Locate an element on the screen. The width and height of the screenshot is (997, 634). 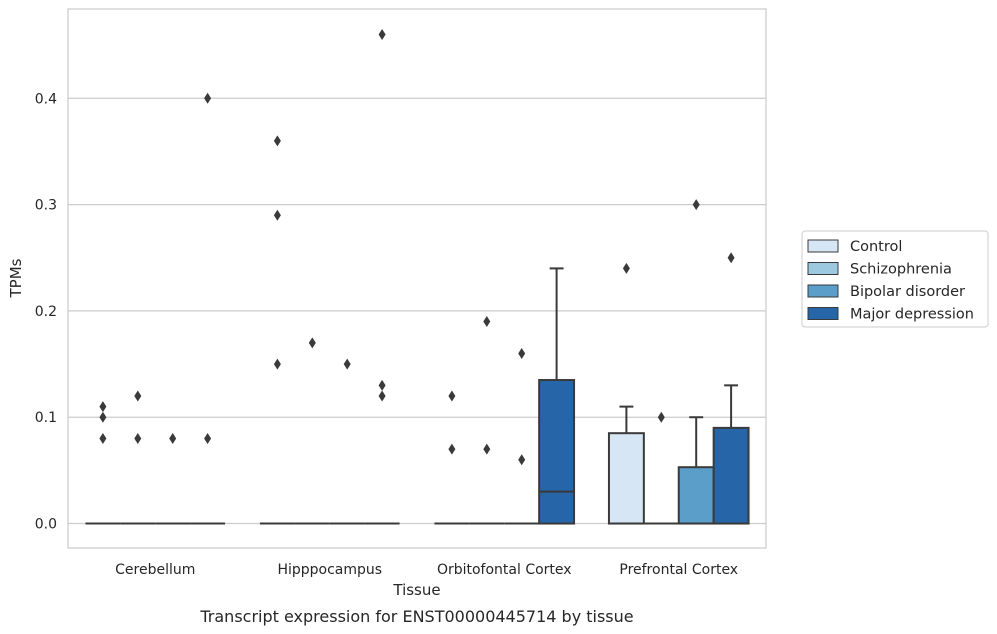
x-axis-label: Tissue is located at coordinates (416, 590).